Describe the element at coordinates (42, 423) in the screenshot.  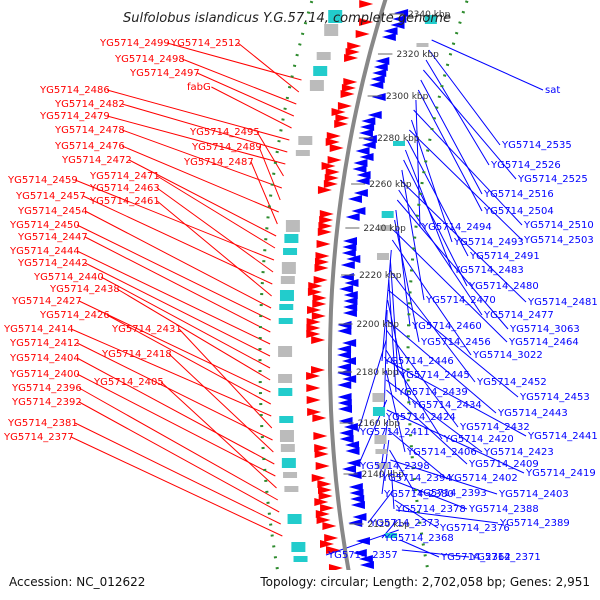
I see `gene-label-left: YG5714_2381` at that location.